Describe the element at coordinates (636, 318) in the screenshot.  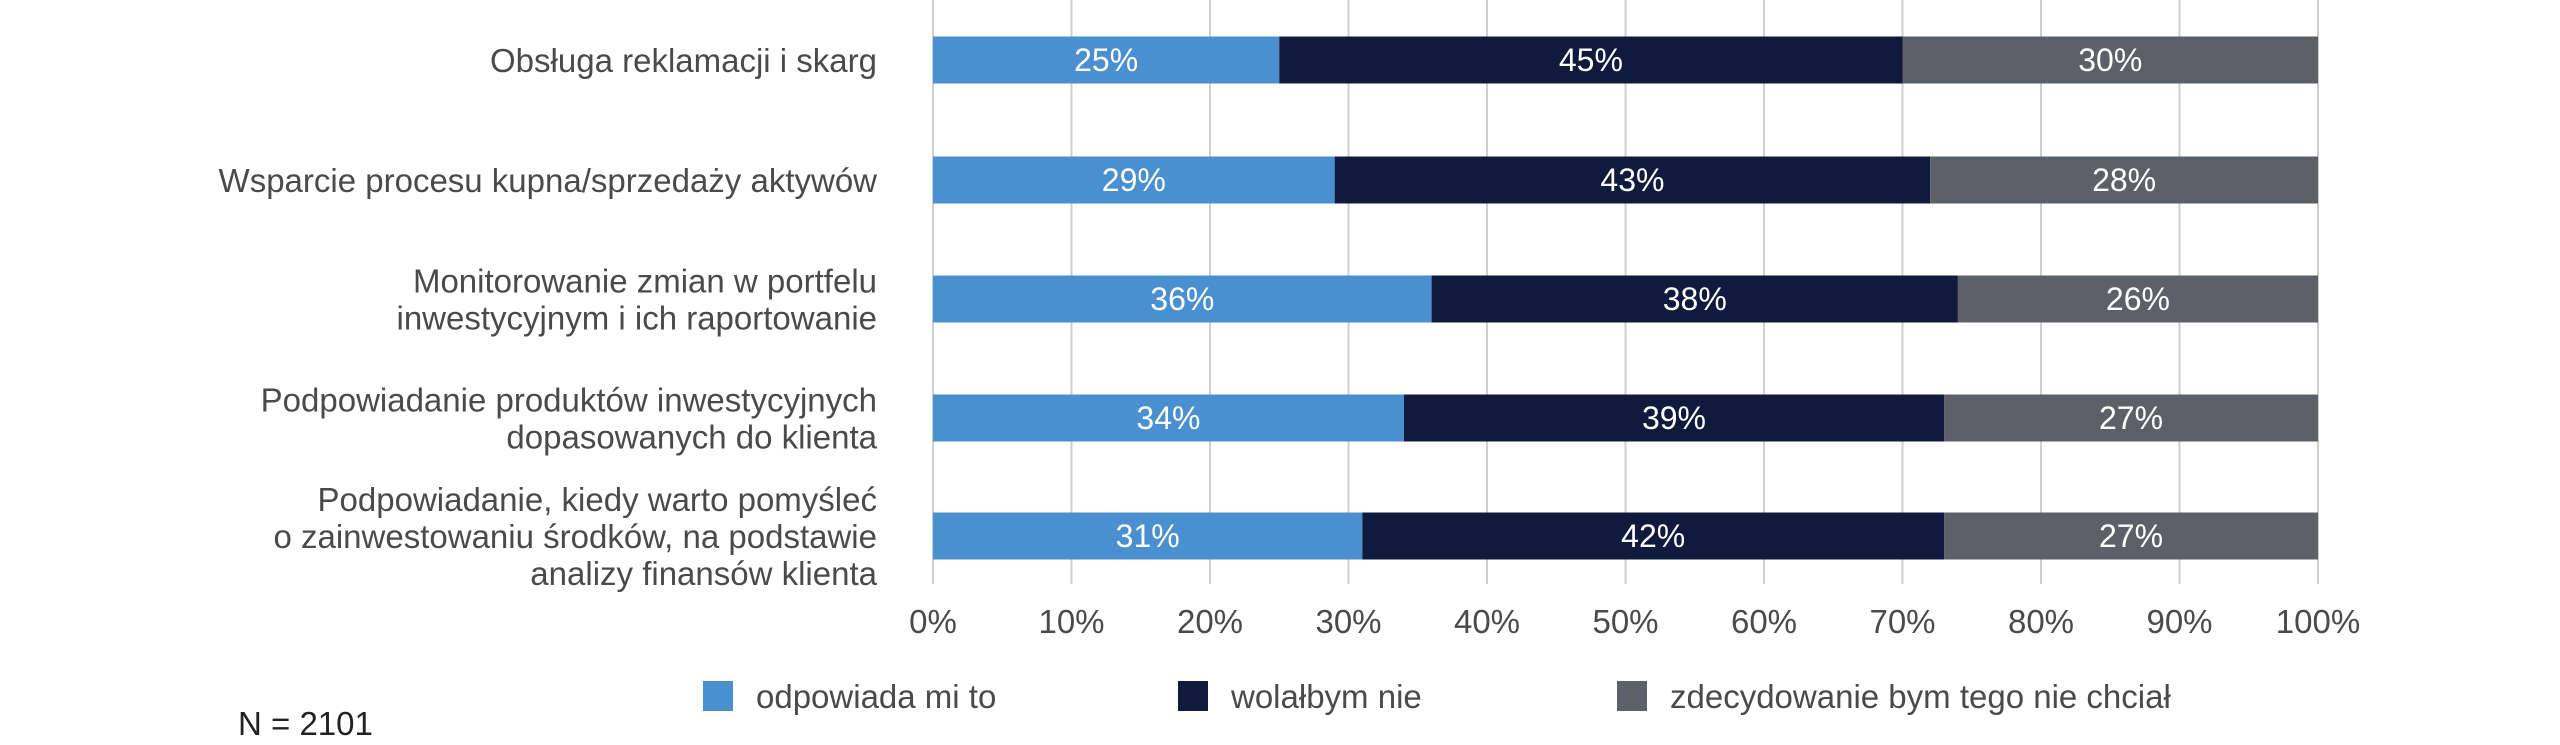
I see `category-label: inwestycyjnym i ich raportowanie` at that location.